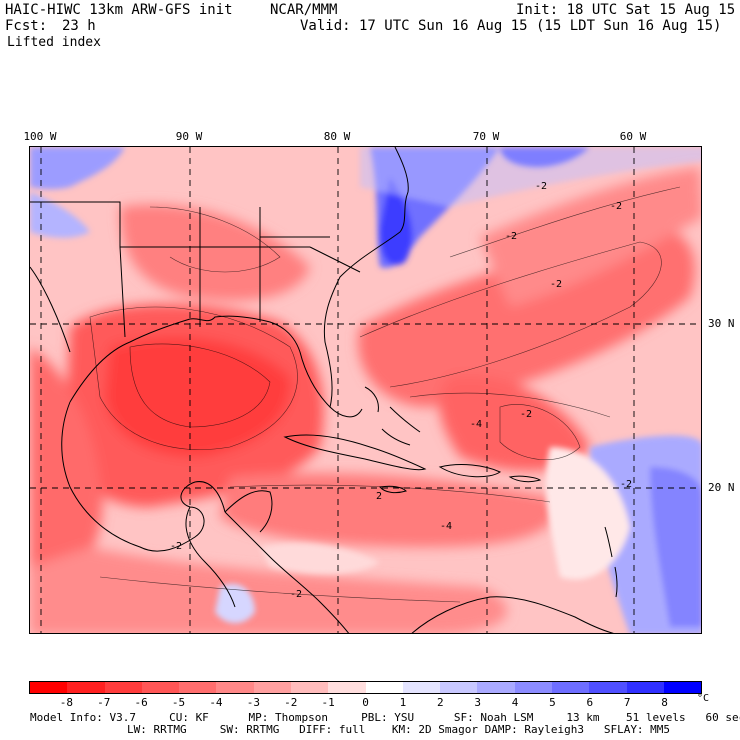  Describe the element at coordinates (626, 10) in the screenshot. I see `init-time: Init: 18 UTC Sat 15 Aug 15` at that location.